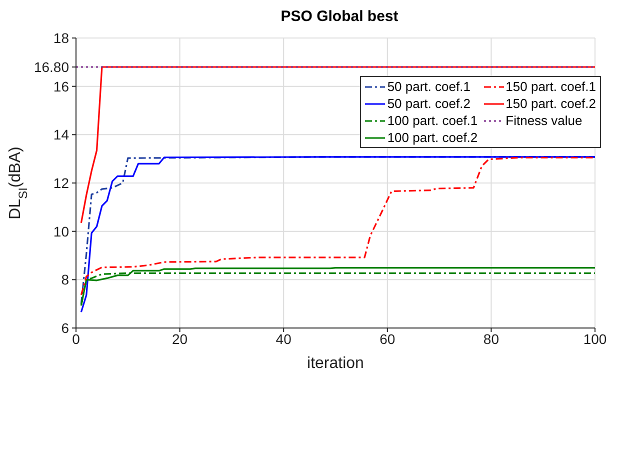  Describe the element at coordinates (52, 66) in the screenshot. I see `y-tick-label: 16.80` at that location.